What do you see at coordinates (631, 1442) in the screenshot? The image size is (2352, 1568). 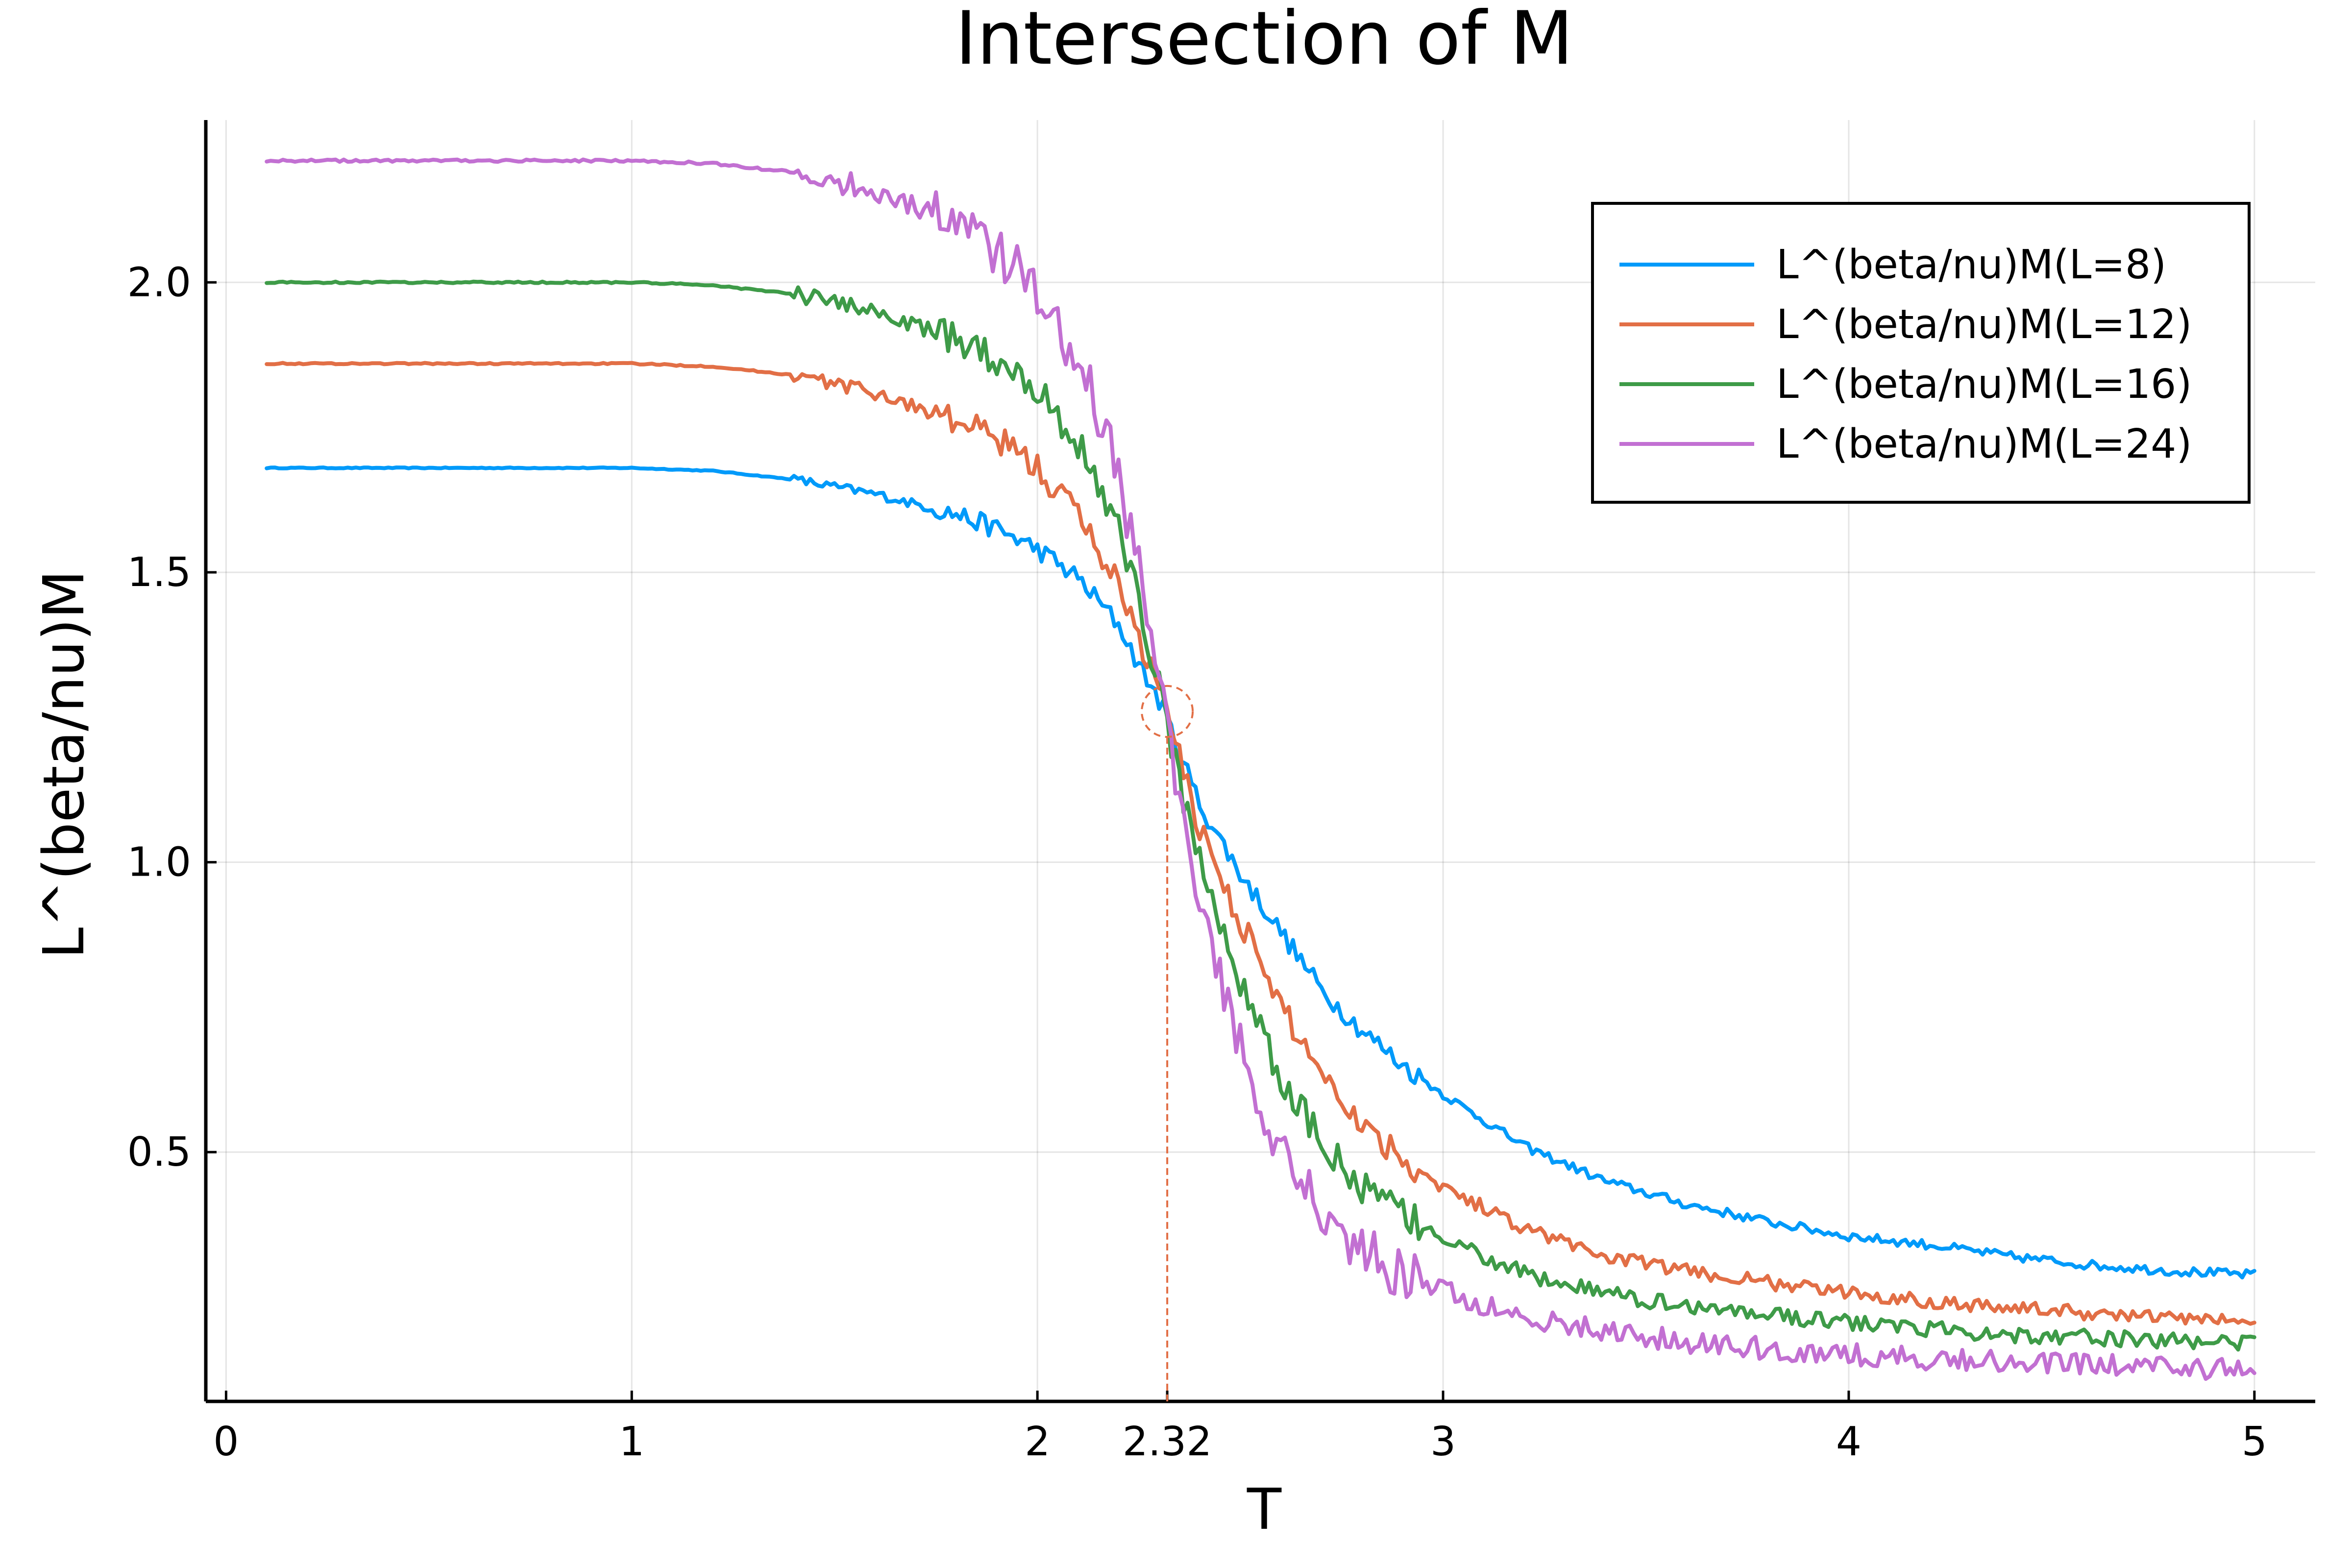 I see `x-tick-label: 1` at bounding box center [631, 1442].